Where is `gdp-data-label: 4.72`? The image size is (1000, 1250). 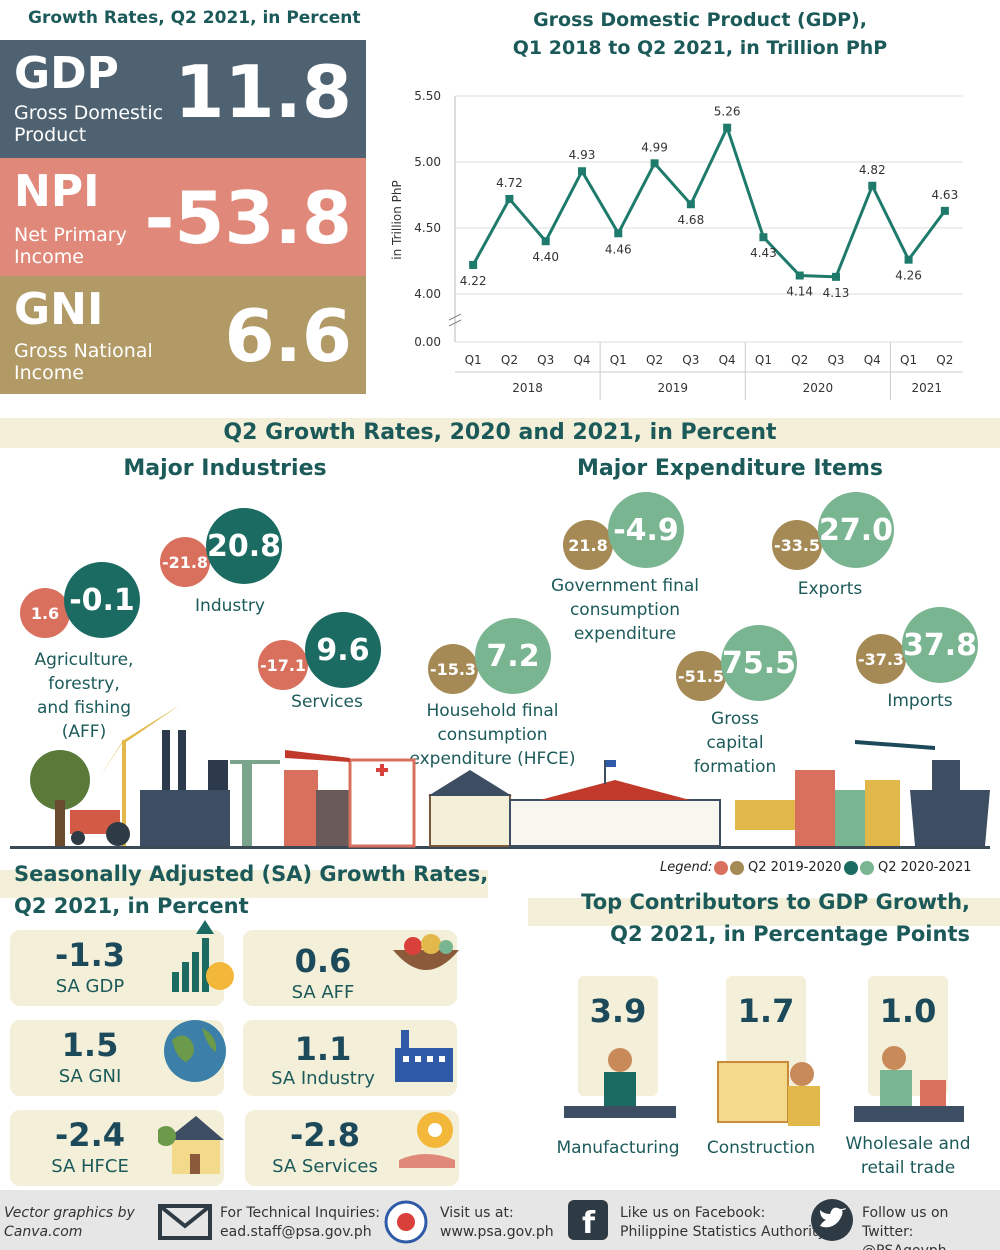
gdp-data-label: 4.72 is located at coordinates (509, 183).